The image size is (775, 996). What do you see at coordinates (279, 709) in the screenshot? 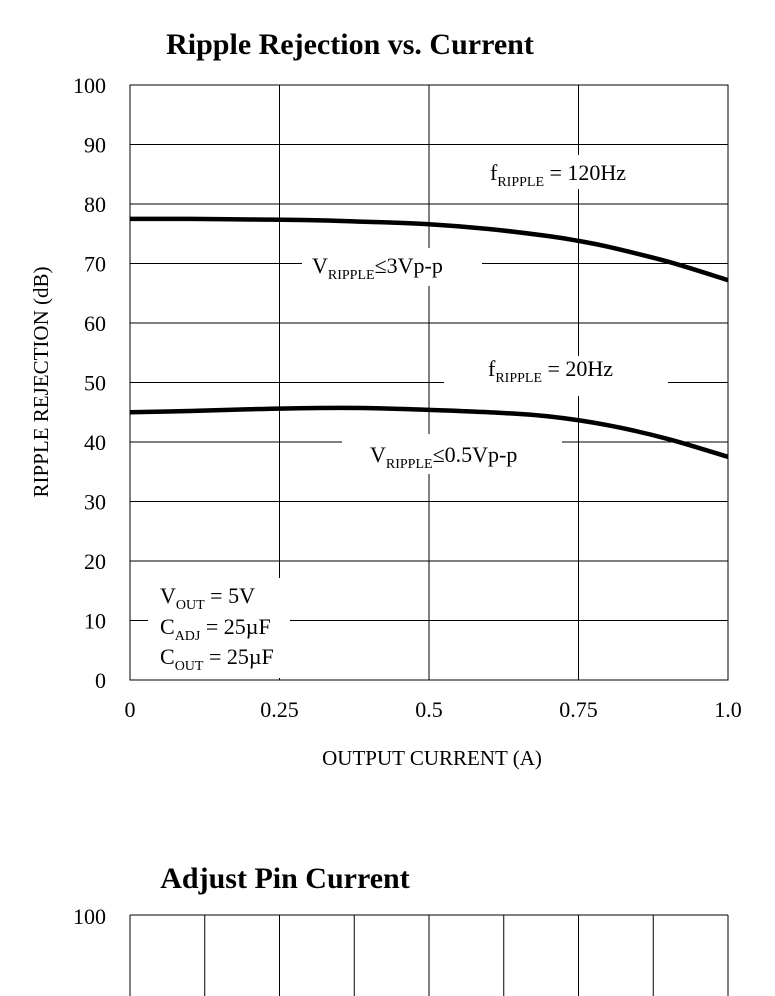
I see `x-tick-label: 0.25` at bounding box center [279, 709].